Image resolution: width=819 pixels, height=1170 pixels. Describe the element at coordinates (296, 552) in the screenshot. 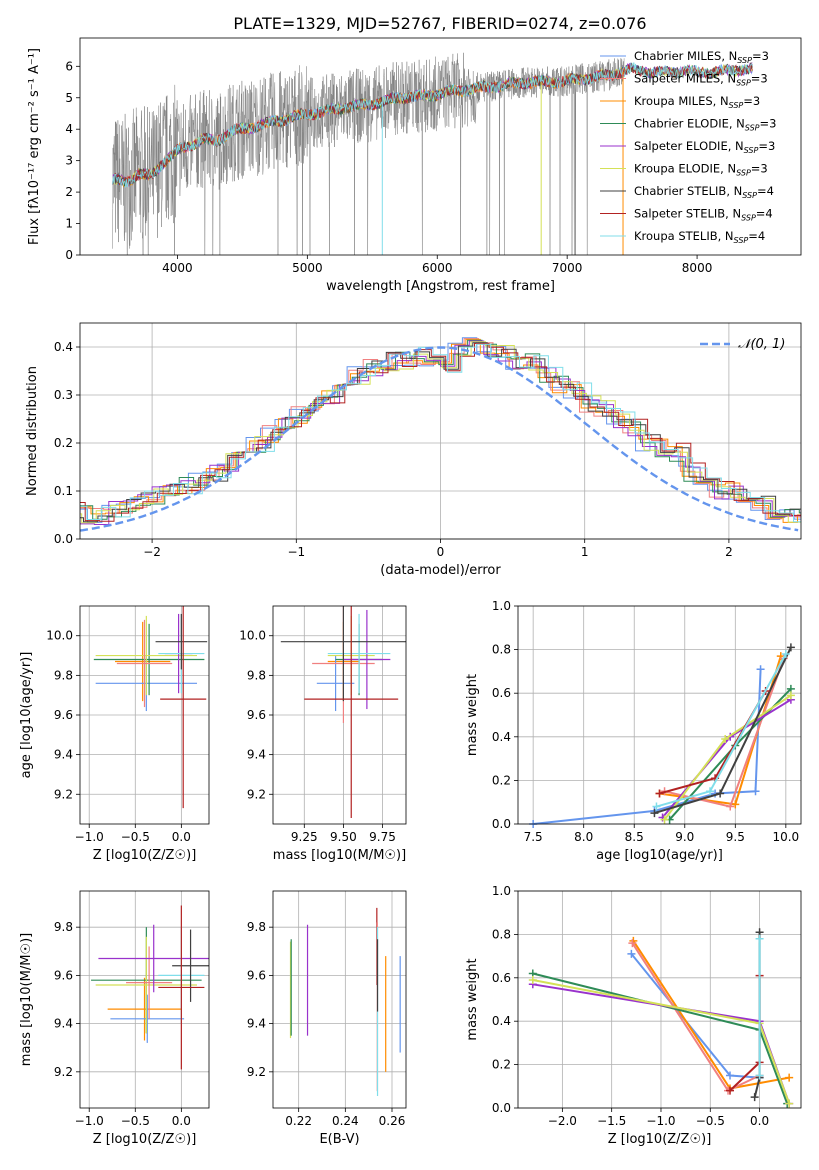

I see `x-tick-label: −1` at that location.